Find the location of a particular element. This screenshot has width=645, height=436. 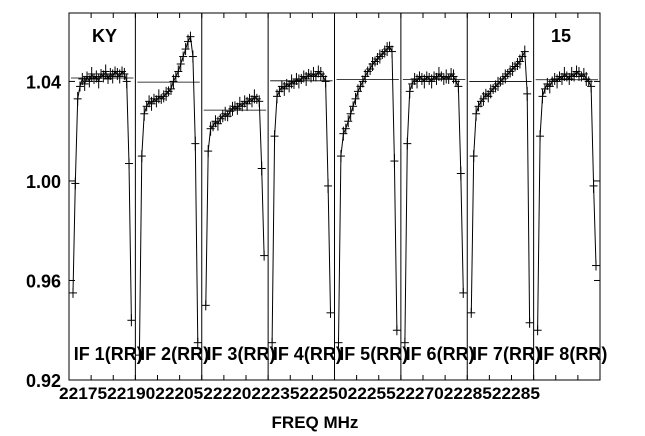

panel-label: IF 8(RR) is located at coordinates (572, 354).